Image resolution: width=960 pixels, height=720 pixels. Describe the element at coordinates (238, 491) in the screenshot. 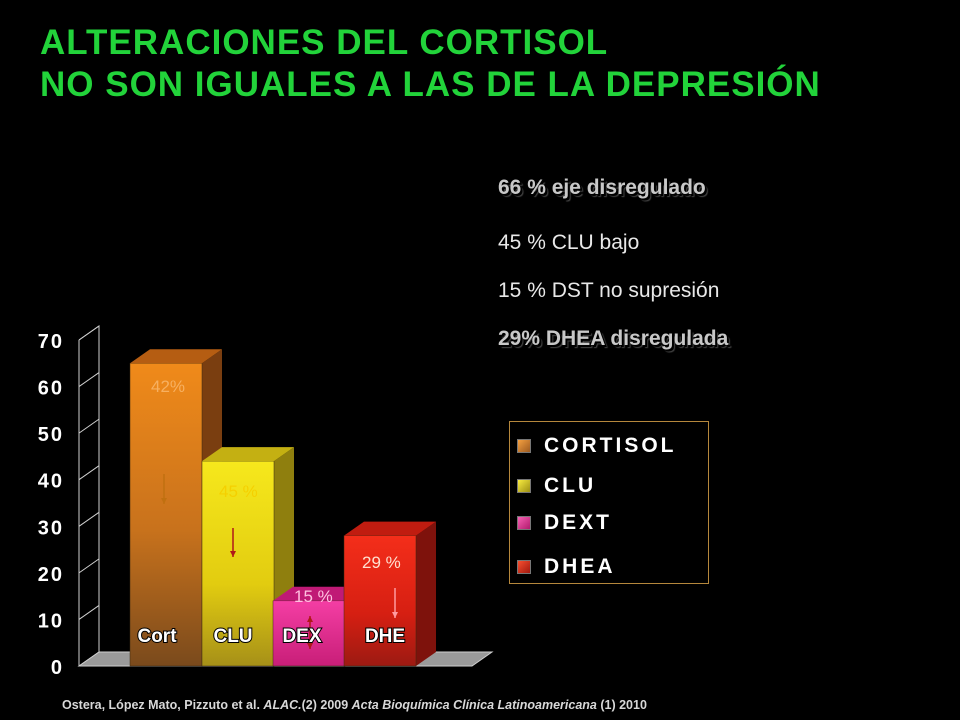

I see `bar-value-label: 45 %` at that location.